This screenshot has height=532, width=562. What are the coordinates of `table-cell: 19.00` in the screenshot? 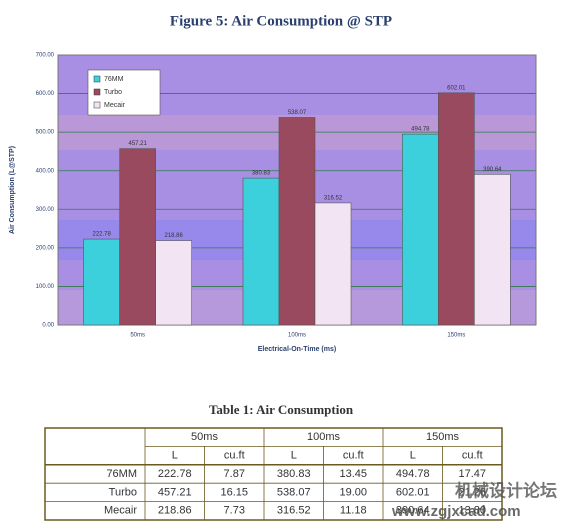 It's located at (353, 492).